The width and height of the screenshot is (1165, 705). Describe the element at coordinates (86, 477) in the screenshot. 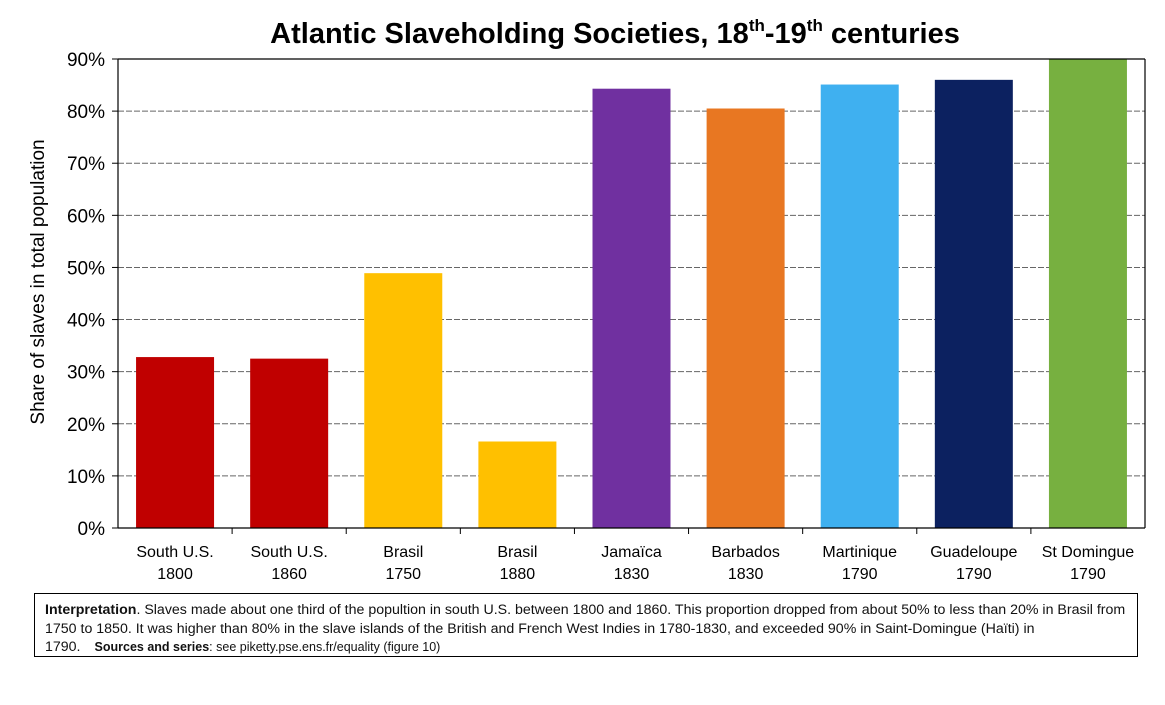

I see `y-tick-label: 10%` at that location.